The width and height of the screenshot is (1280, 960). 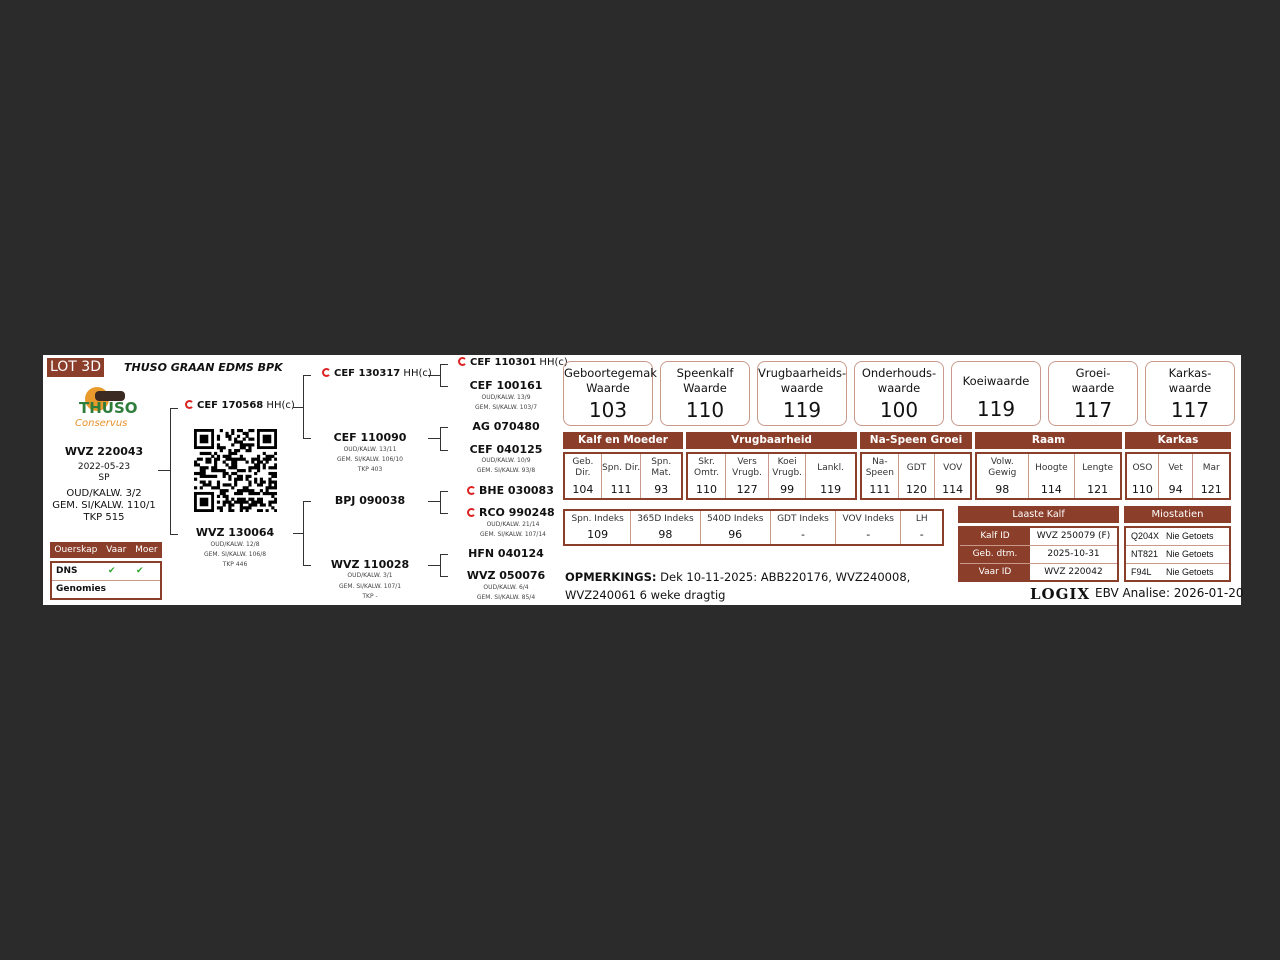 What do you see at coordinates (1038, 573) in the screenshot?
I see `last-calf-row: Vaar ID WVZ 220042` at bounding box center [1038, 573].